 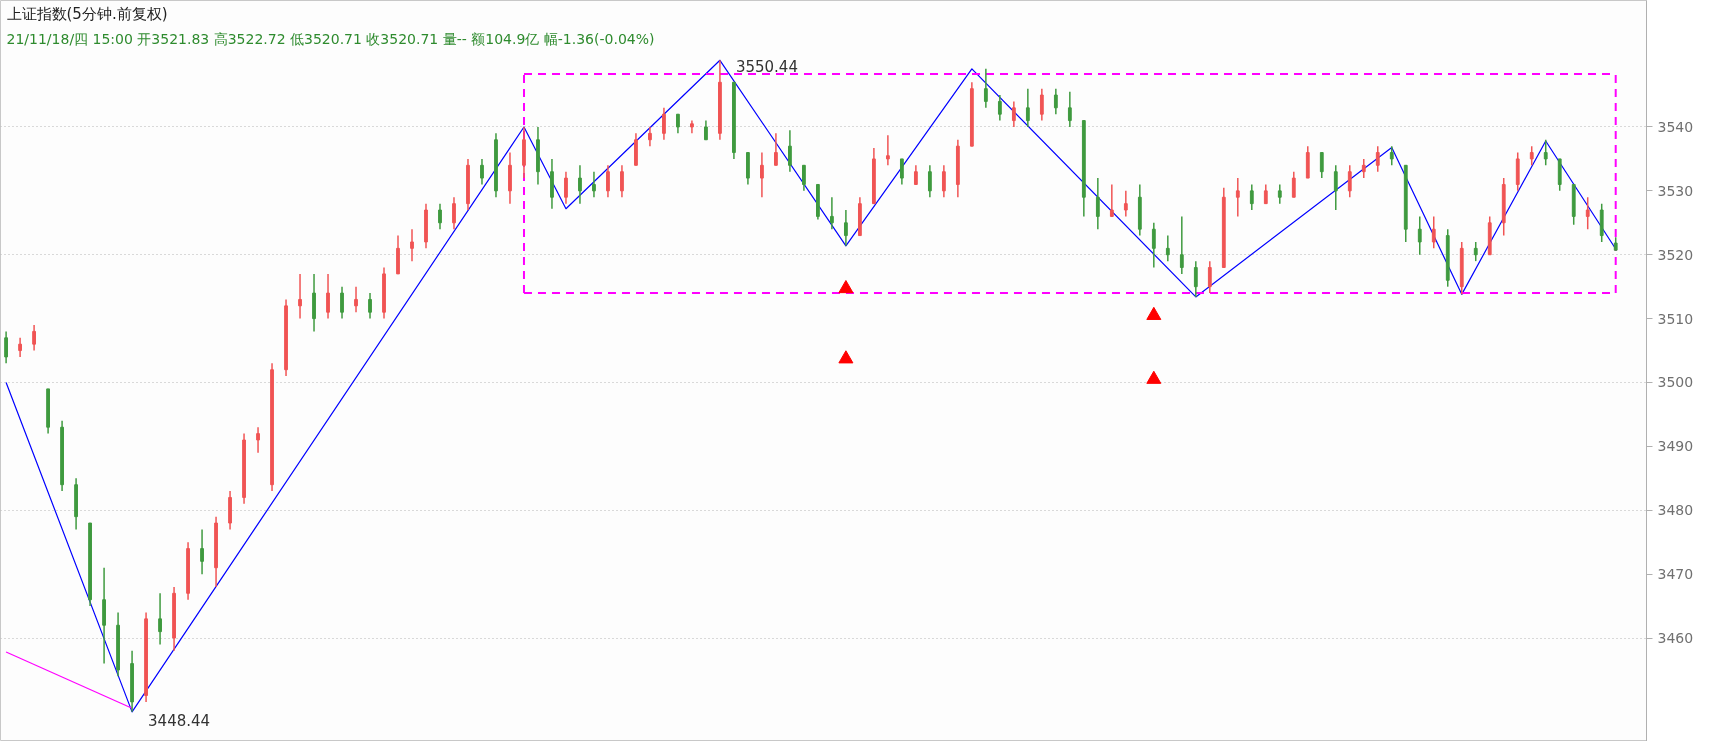 I want to click on y-tick-label: 3530, so click(x=1675, y=190).